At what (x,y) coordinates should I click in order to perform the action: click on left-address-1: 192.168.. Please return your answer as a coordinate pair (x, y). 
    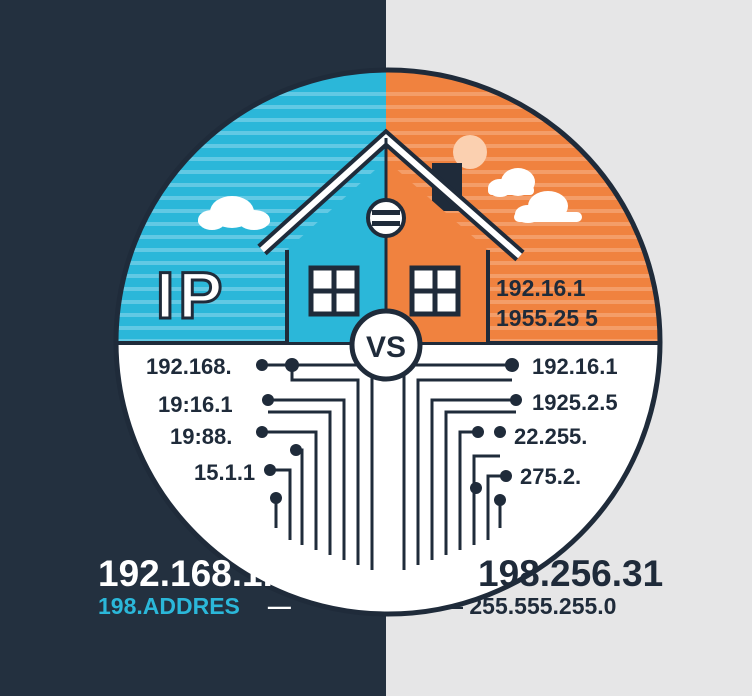
    Looking at the image, I should click on (189, 366).